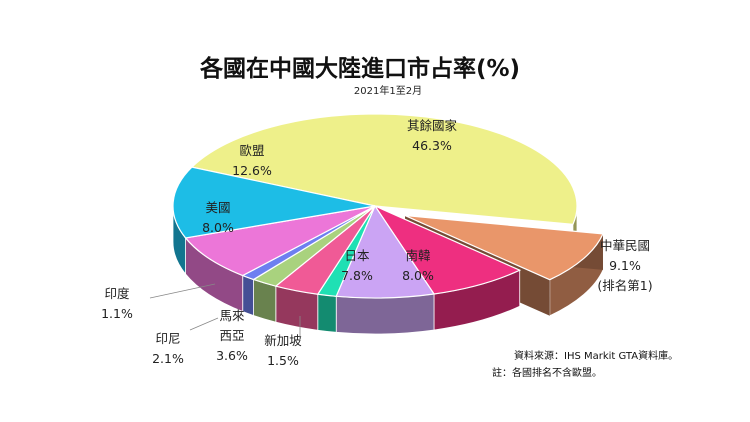  I want to click on slice-text: (排名第1), so click(624, 285).